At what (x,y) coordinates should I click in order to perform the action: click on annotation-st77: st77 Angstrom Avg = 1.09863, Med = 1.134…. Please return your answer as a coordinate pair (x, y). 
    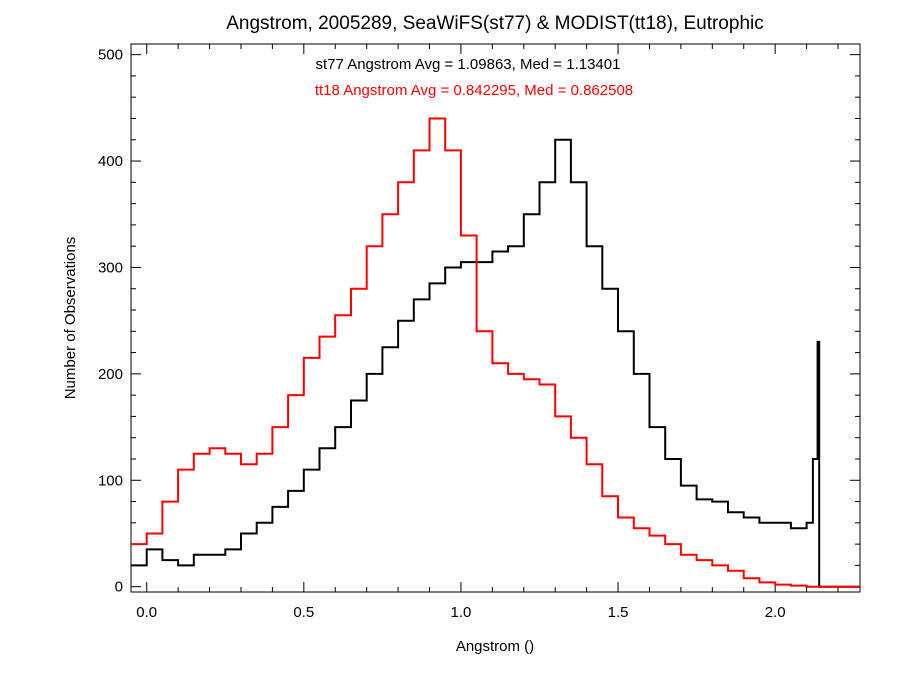
    Looking at the image, I should click on (468, 64).